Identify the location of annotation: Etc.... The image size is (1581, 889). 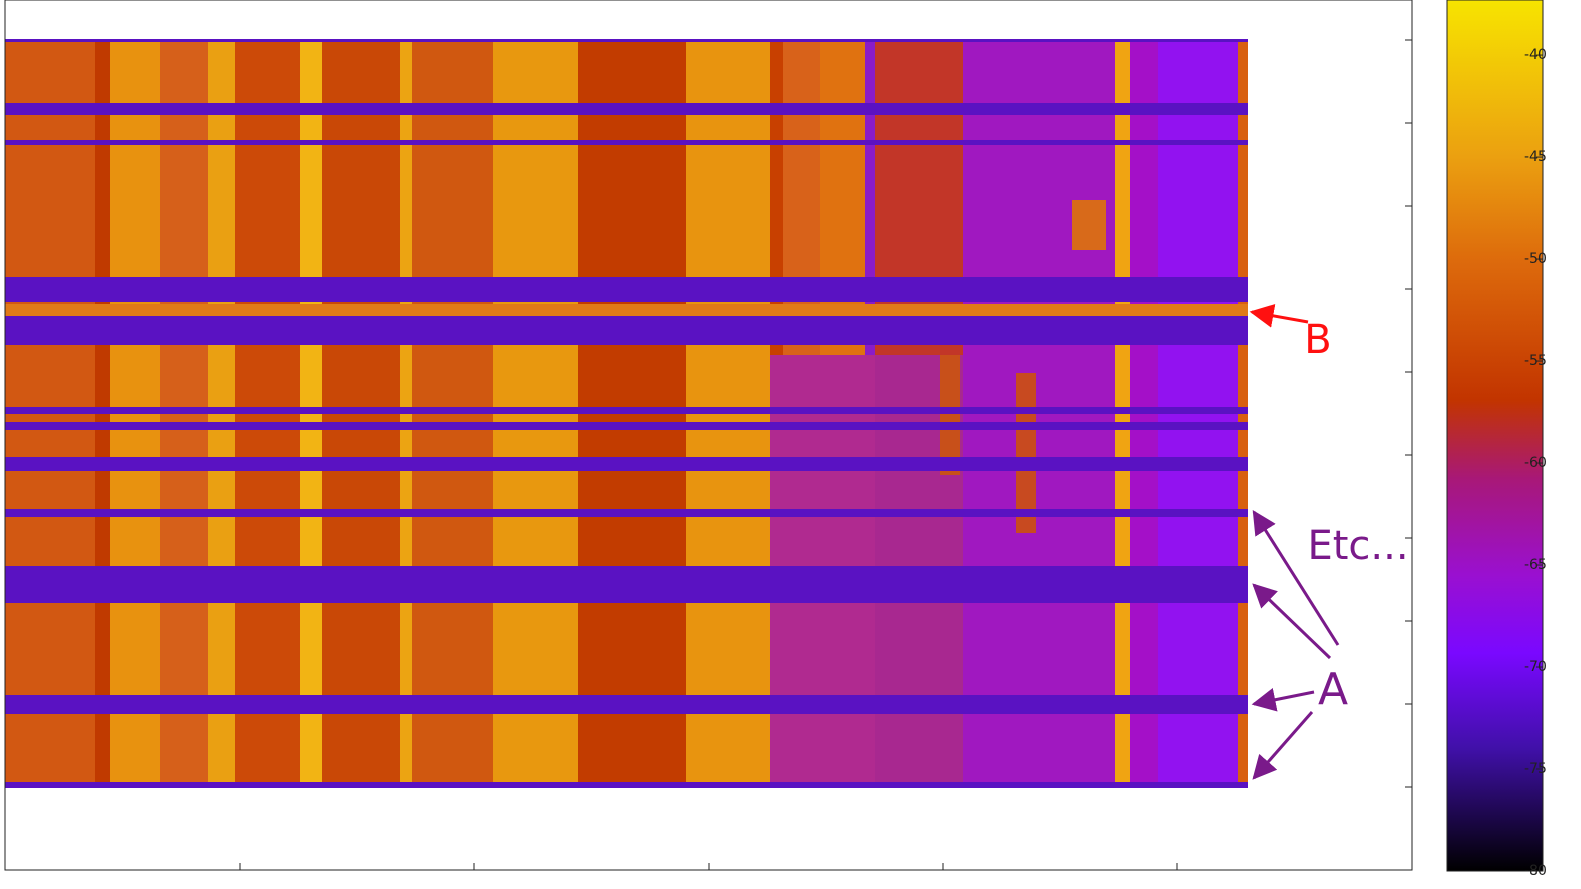
(1357, 546).